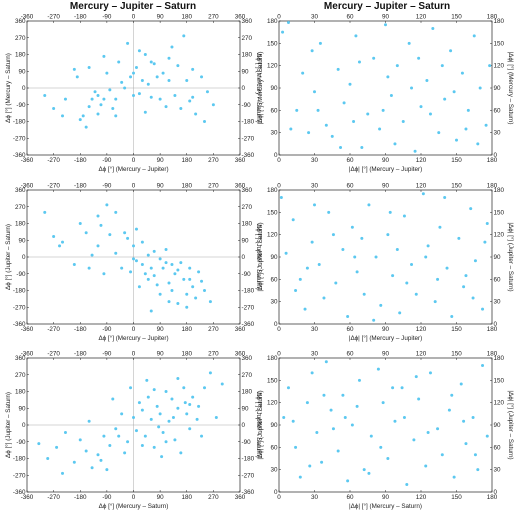 Image resolution: width=520 pixels, height=519 pixels. Describe the element at coordinates (421, 354) in the screenshot. I see `x-tick-label-top: 120` at that location.